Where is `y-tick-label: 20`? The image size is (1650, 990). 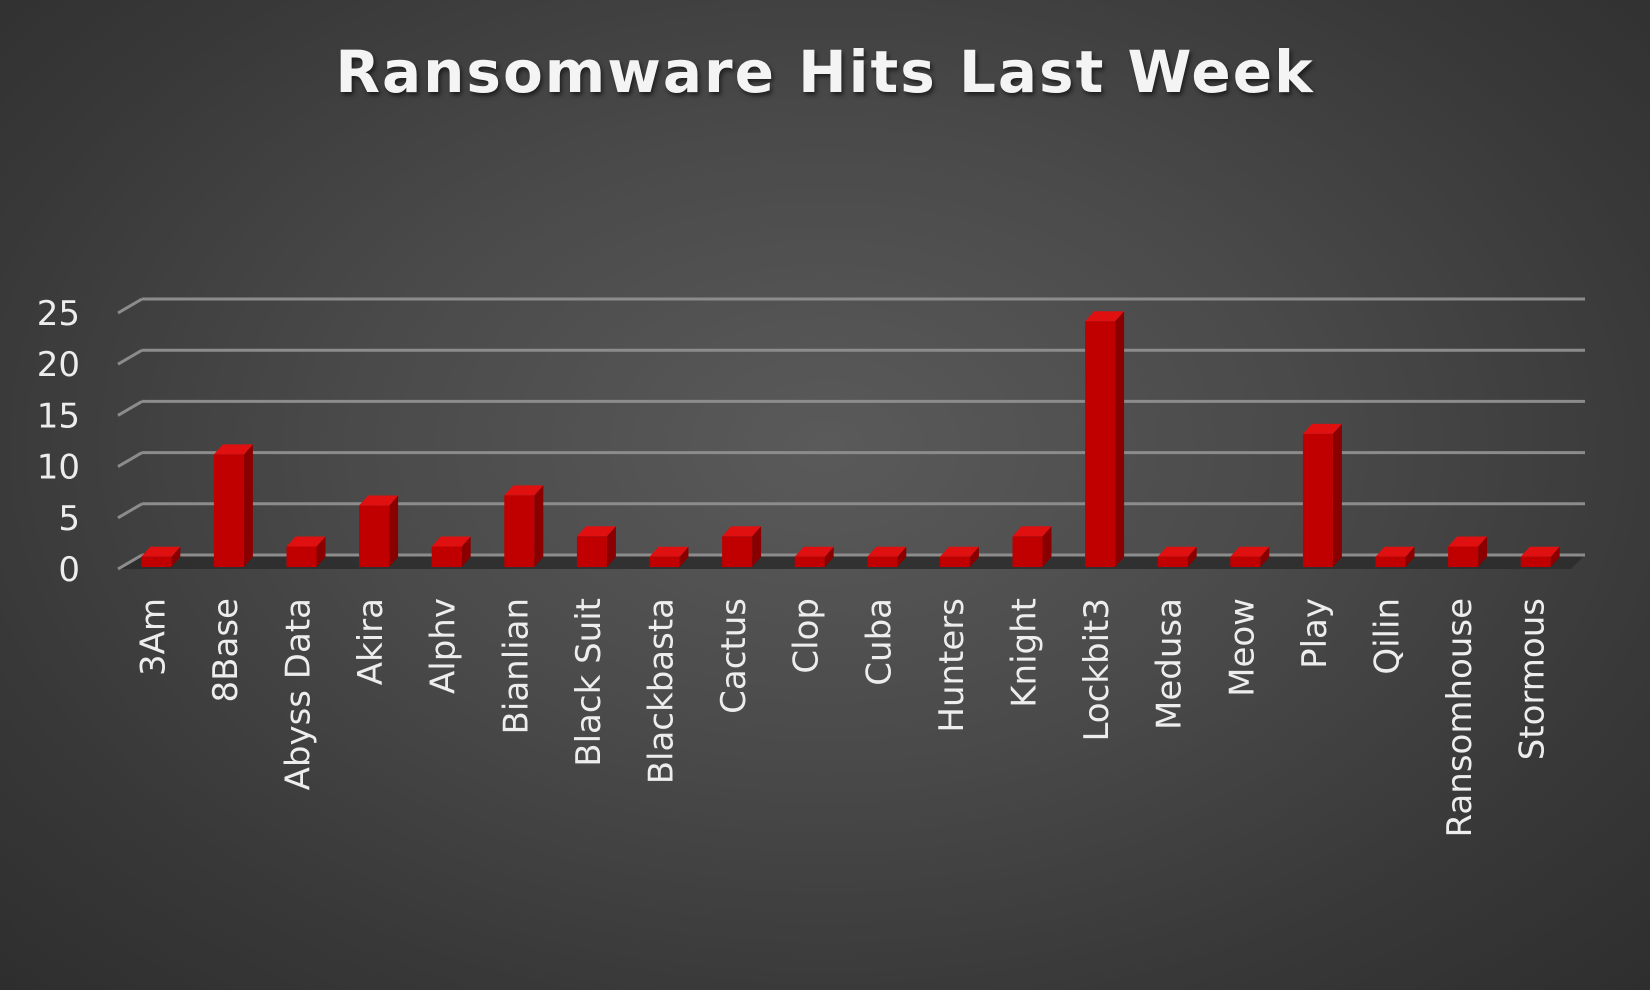 y-tick-label: 20 is located at coordinates (58, 365).